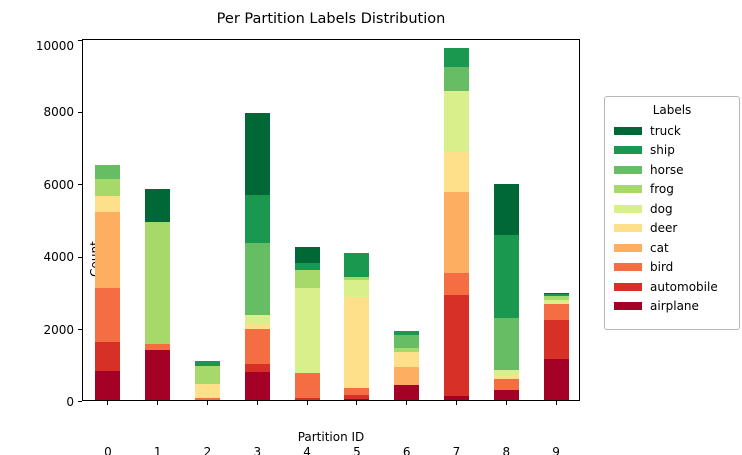 The height and width of the screenshot is (455, 742). Describe the element at coordinates (628, 247) in the screenshot. I see `legend-swatch-cat` at that location.